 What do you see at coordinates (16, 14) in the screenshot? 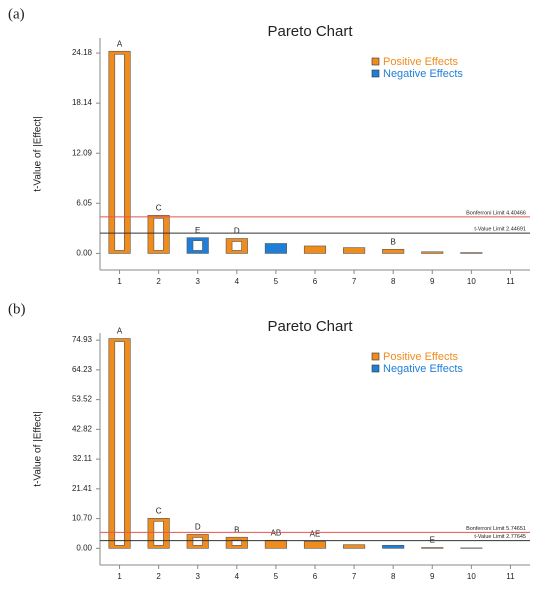
I see `panel-label: (a)` at bounding box center [16, 14].